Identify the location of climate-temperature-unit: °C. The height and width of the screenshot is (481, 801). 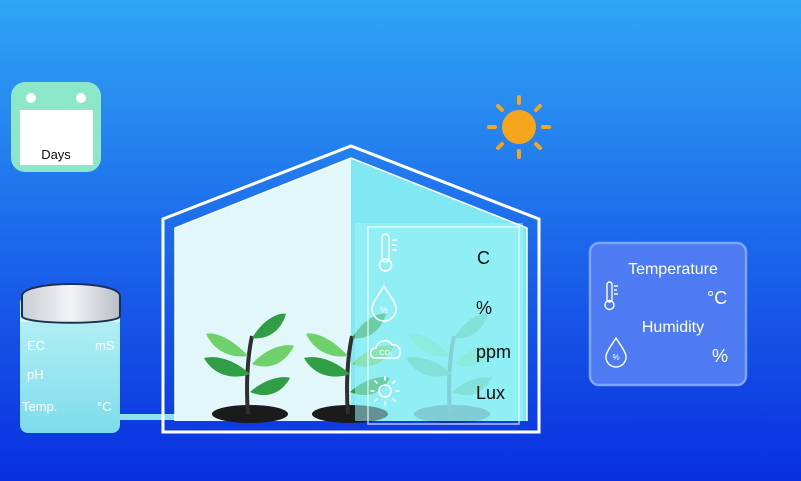
(717, 298).